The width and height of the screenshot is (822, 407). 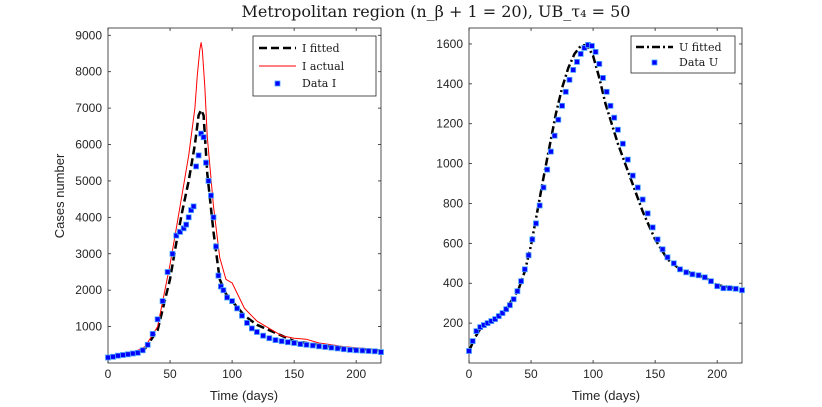 What do you see at coordinates (531, 374) in the screenshot?
I see `uci-x-tick-label: 50` at bounding box center [531, 374].